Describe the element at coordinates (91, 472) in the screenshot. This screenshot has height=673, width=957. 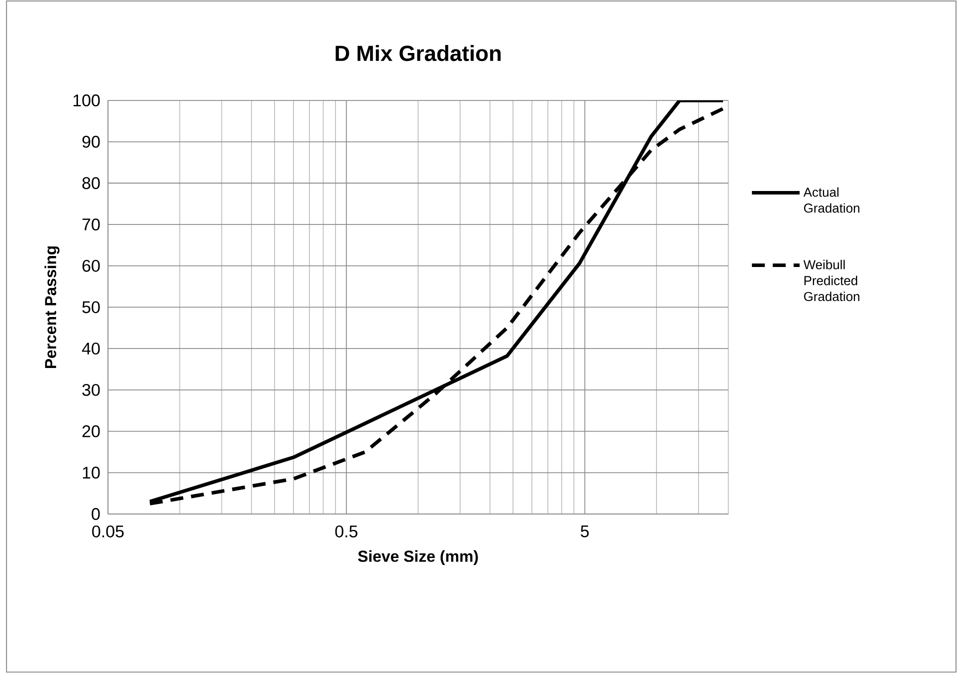
I see `y-tick-label: 10` at that location.